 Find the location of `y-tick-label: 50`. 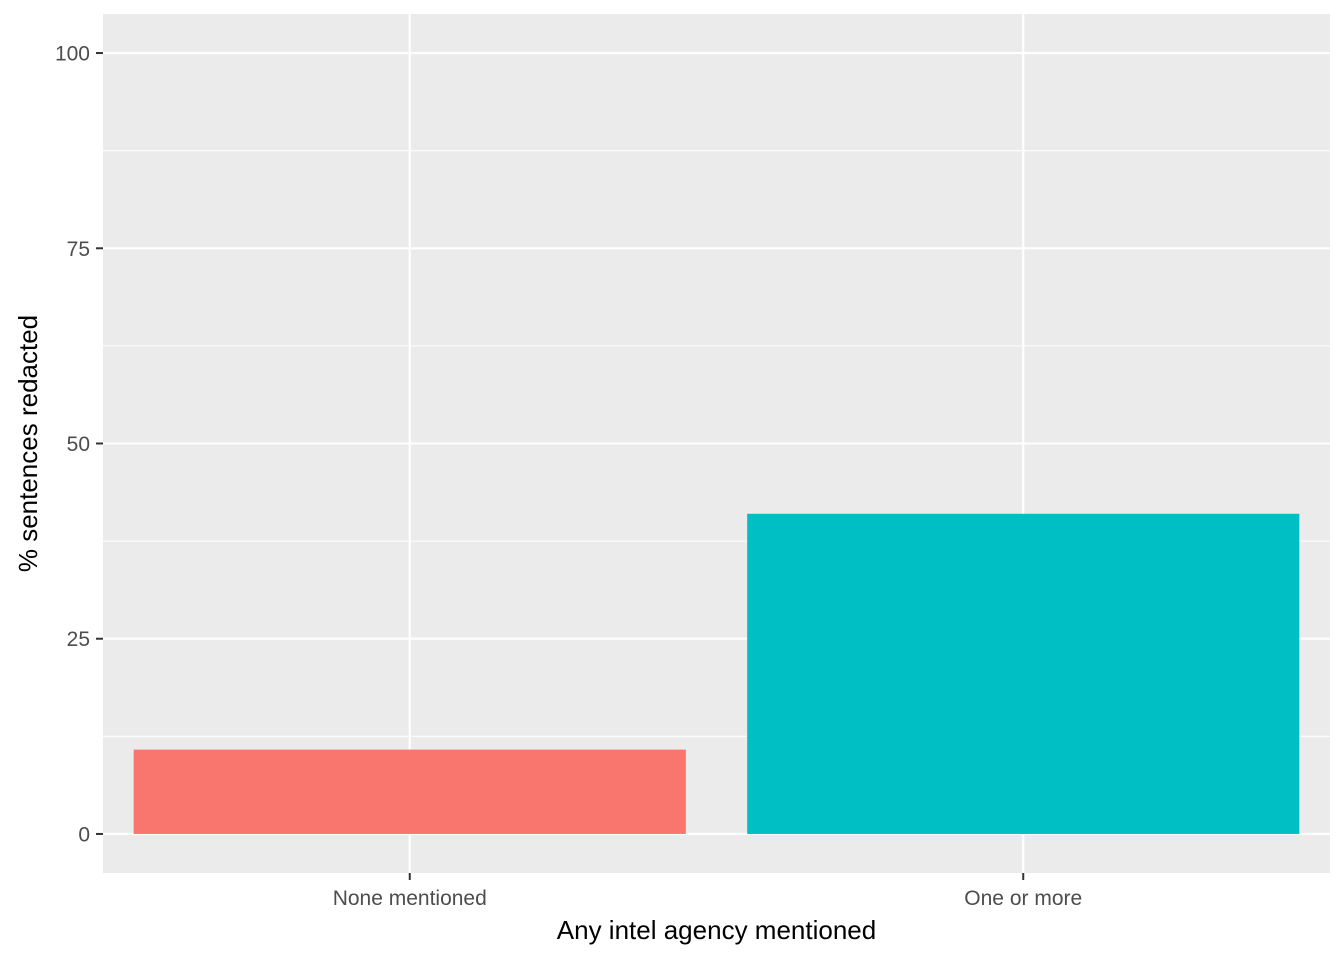

y-tick-label: 50 is located at coordinates (78, 444).